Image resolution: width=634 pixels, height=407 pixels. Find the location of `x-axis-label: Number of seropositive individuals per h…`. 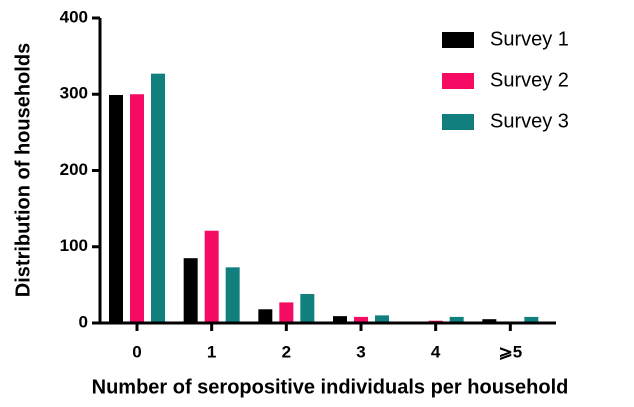

x-axis-label: Number of seropositive individuals per h… is located at coordinates (330, 387).